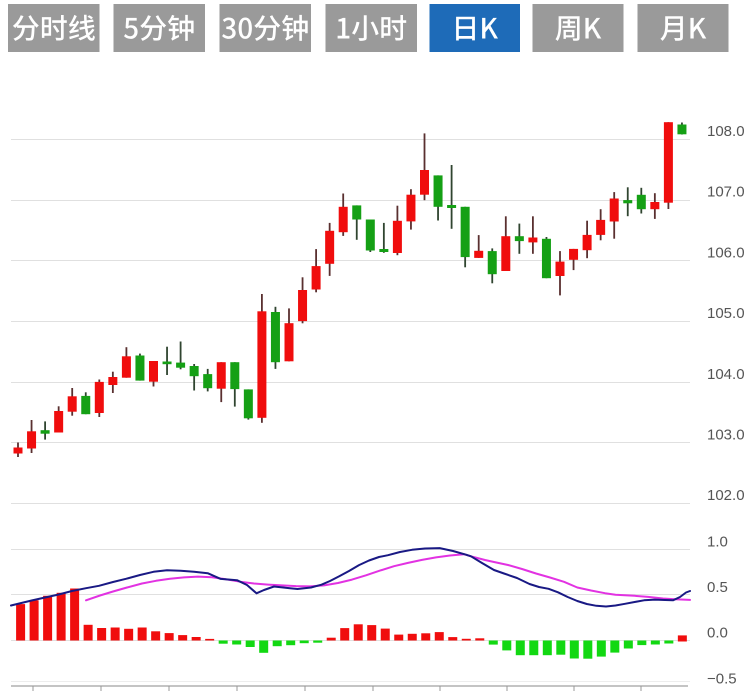 This screenshot has height=691, width=754. Describe the element at coordinates (726, 374) in the screenshot. I see `svg-text: 104.0` at that location.